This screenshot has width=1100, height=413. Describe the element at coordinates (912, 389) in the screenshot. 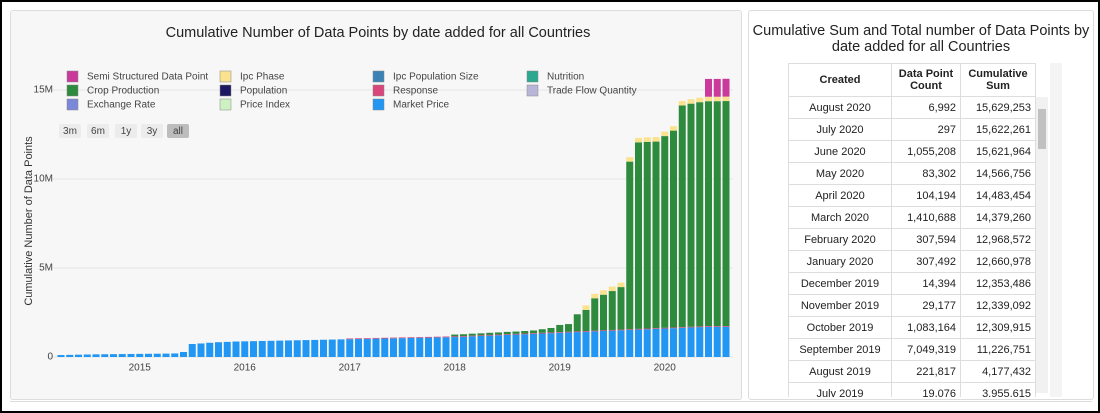

I see `table-row: July 2019 19,076 3,955,615` at that location.